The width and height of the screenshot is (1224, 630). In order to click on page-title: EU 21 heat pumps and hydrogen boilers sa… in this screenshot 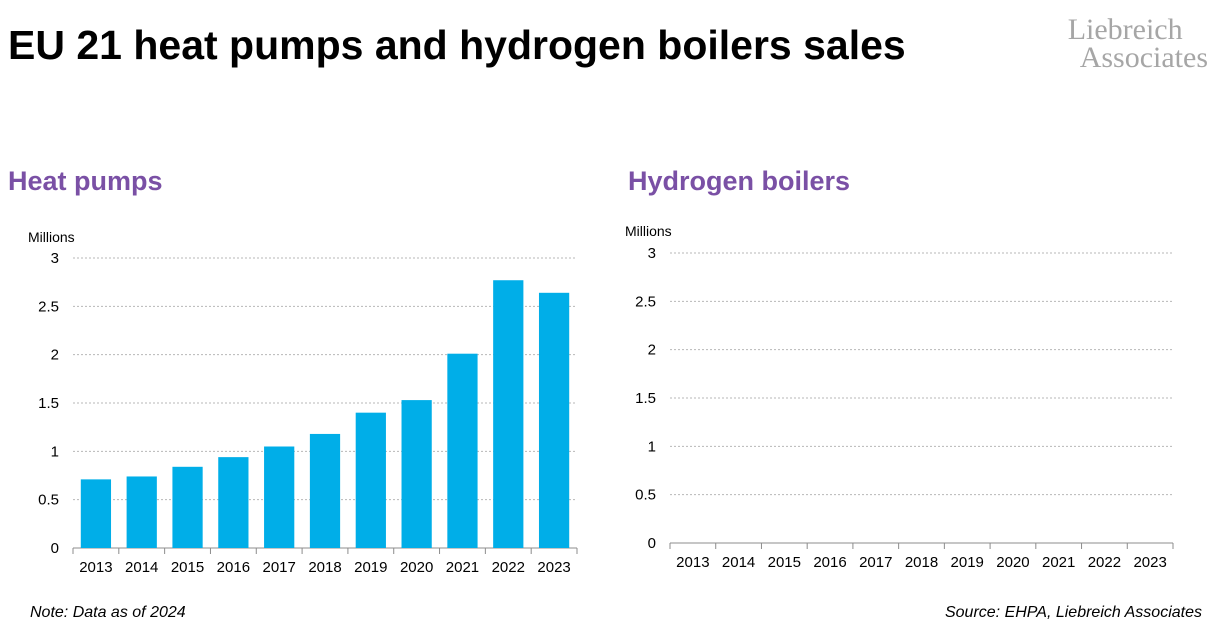, I will do `click(457, 45)`.